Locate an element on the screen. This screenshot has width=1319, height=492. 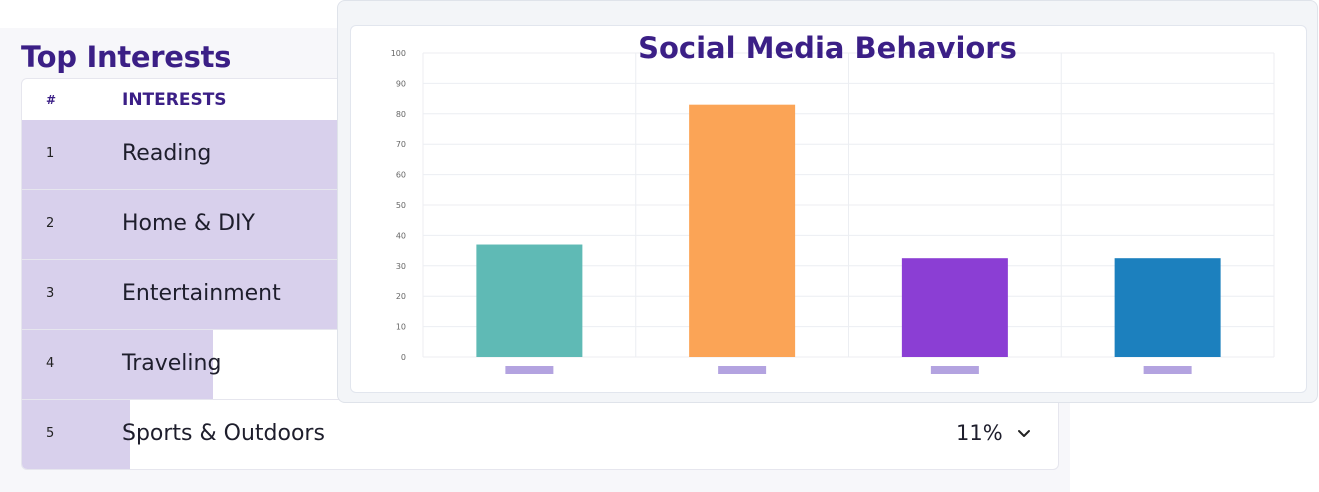
top-interests-title: Top Interests is located at coordinates (126, 57).